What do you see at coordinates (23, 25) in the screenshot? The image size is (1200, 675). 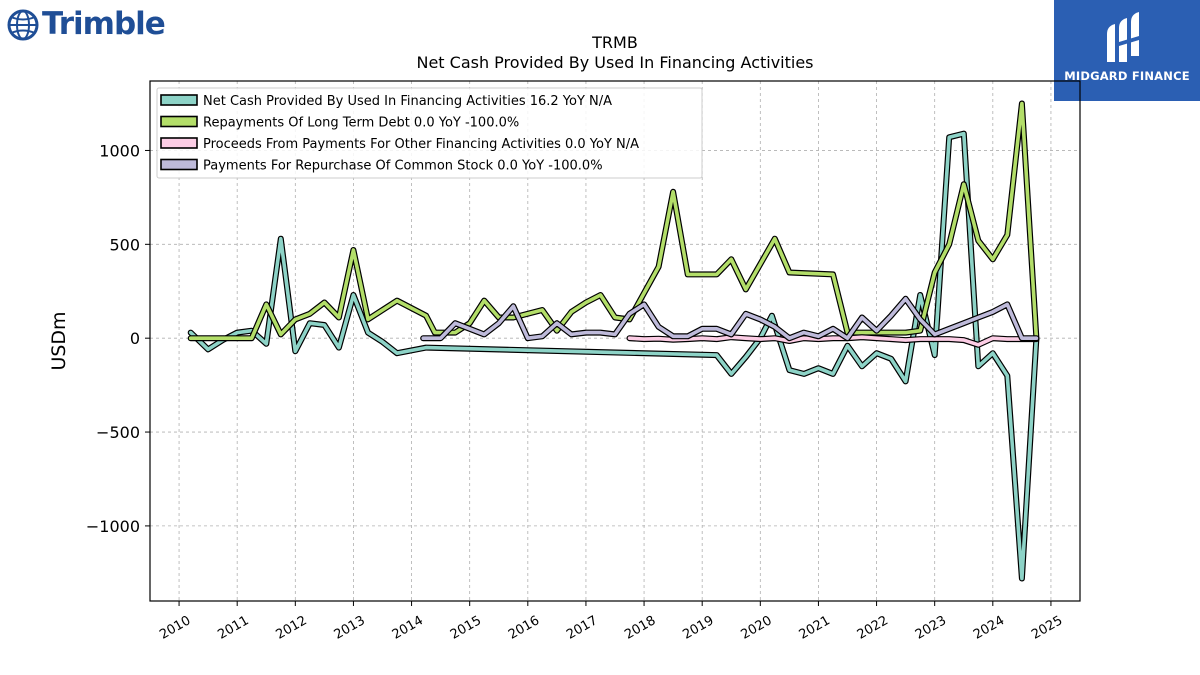 I see `trimble-globe-icon` at bounding box center [23, 25].